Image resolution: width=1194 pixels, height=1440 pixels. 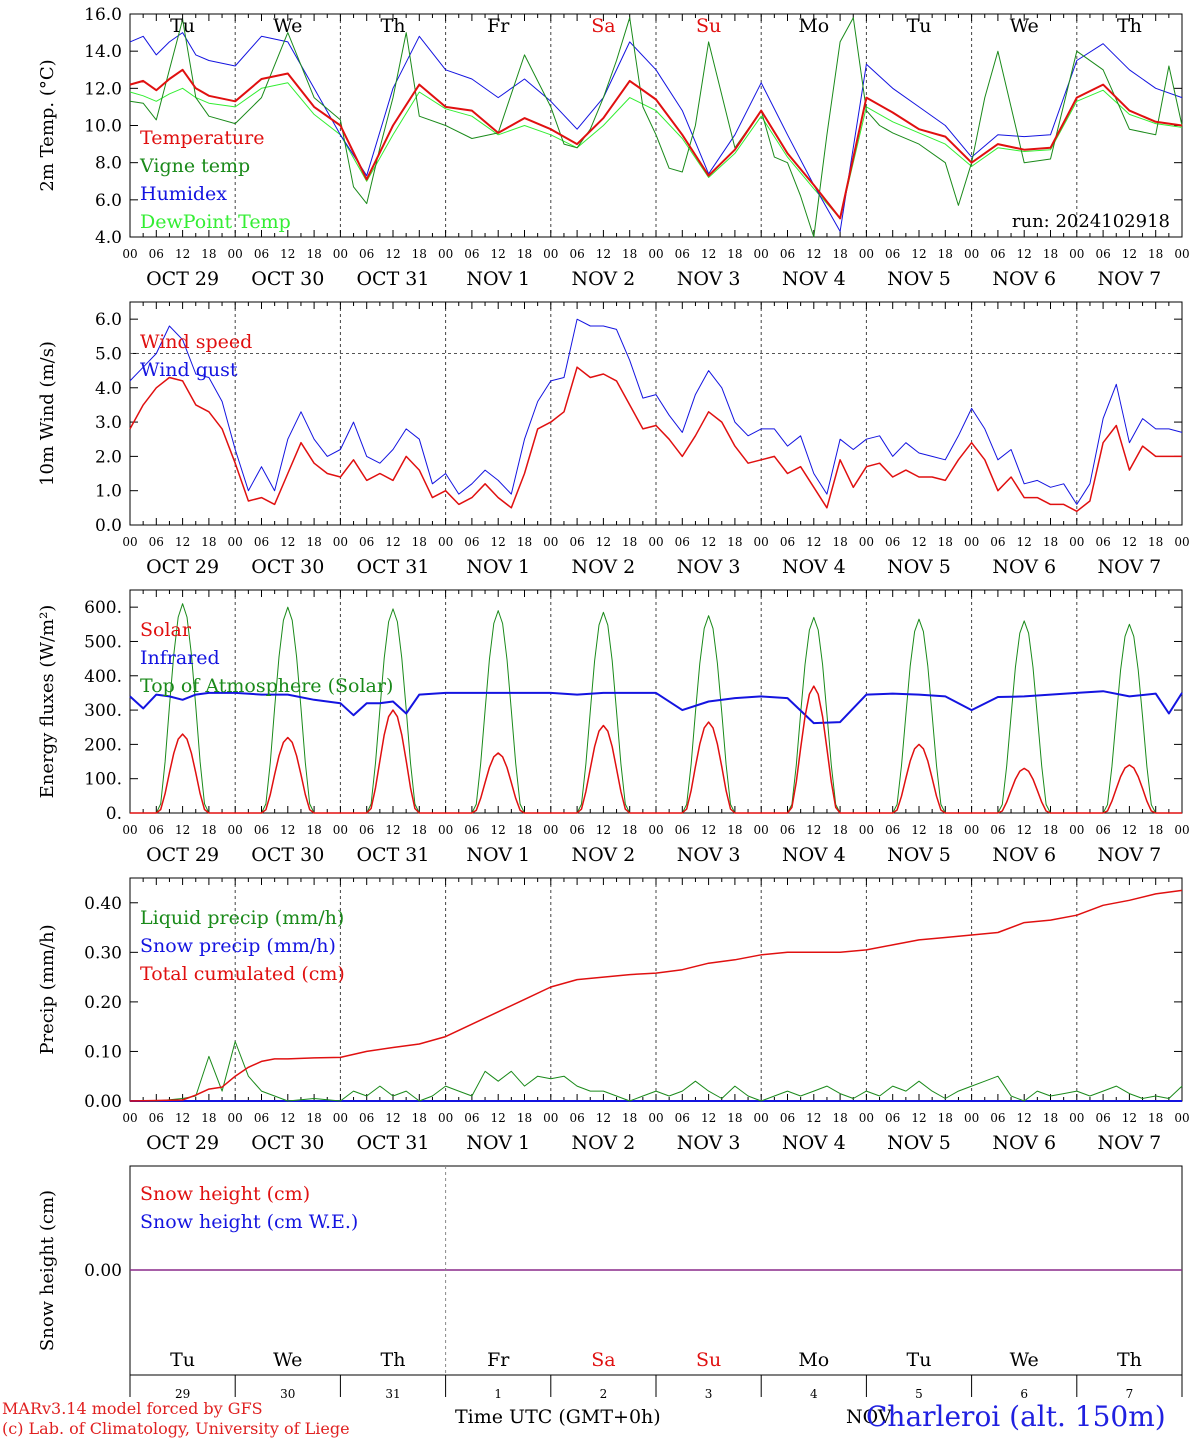 I want to click on day-number: 3, so click(x=709, y=1394).